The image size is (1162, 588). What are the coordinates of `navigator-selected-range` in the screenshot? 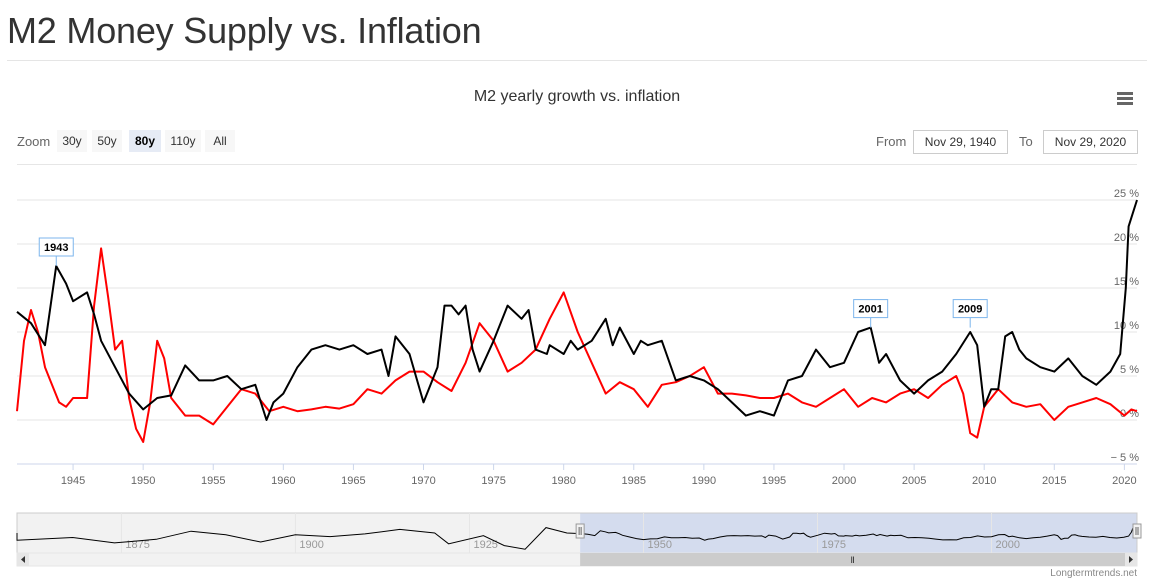 It's located at (858, 533).